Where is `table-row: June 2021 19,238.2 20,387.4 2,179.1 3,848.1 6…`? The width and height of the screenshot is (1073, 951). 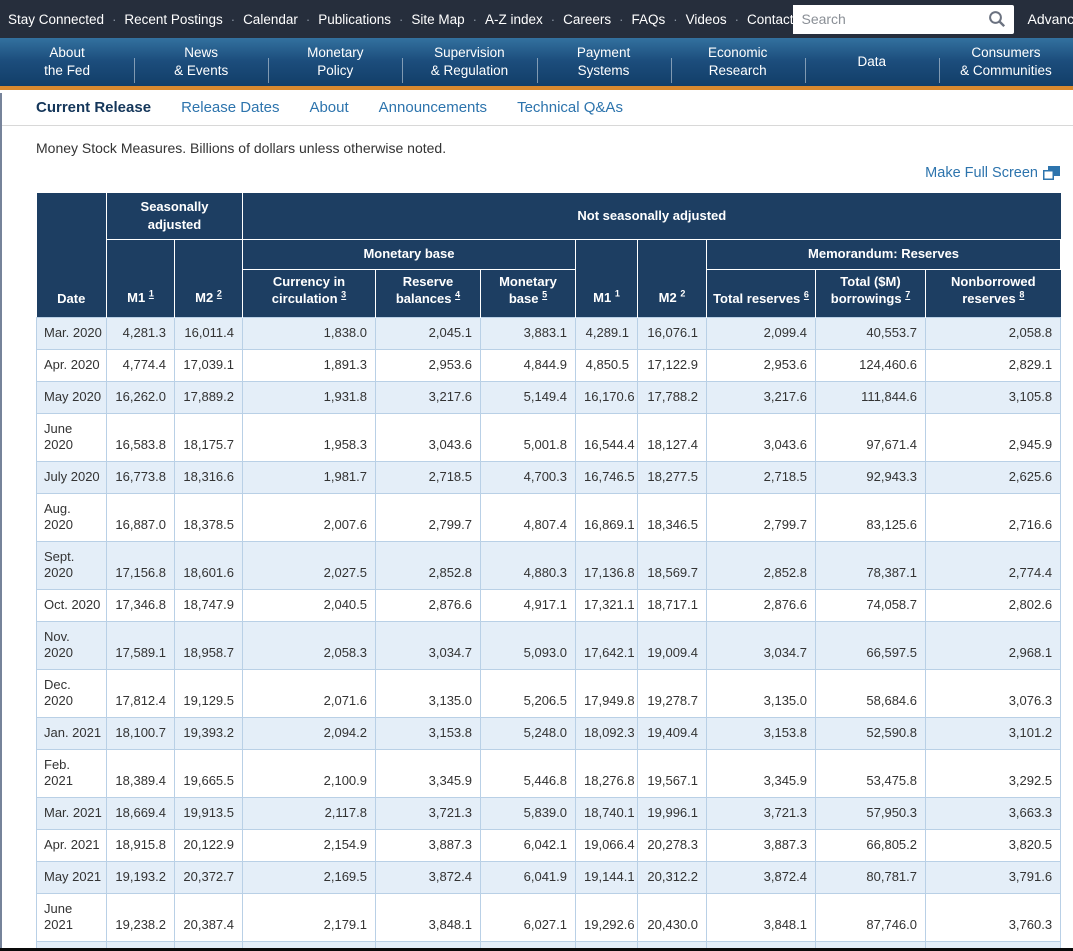
table-row: June 2021 19,238.2 20,387.4 2,179.1 3,848.1 6… is located at coordinates (549, 917).